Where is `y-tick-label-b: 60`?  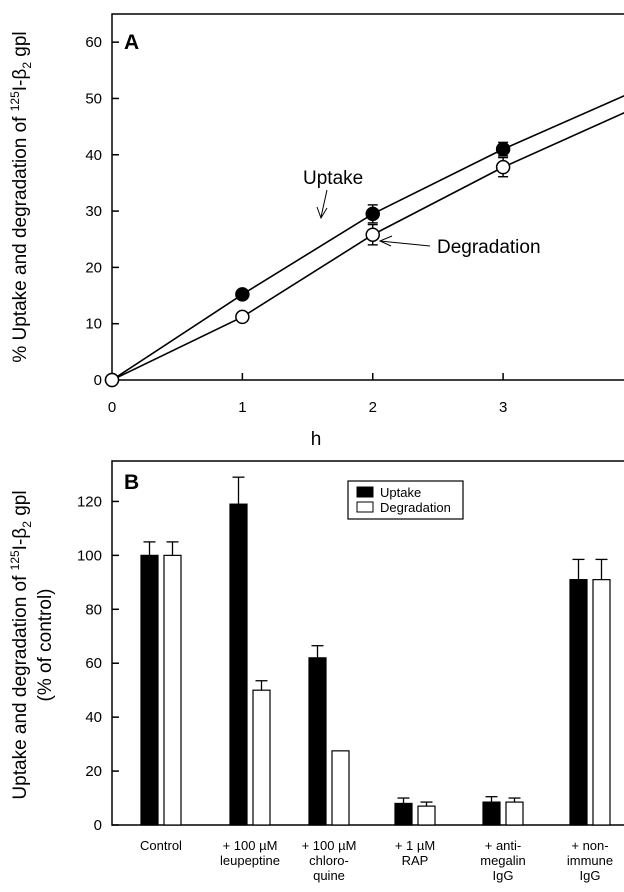 y-tick-label-b: 60 is located at coordinates (93, 663).